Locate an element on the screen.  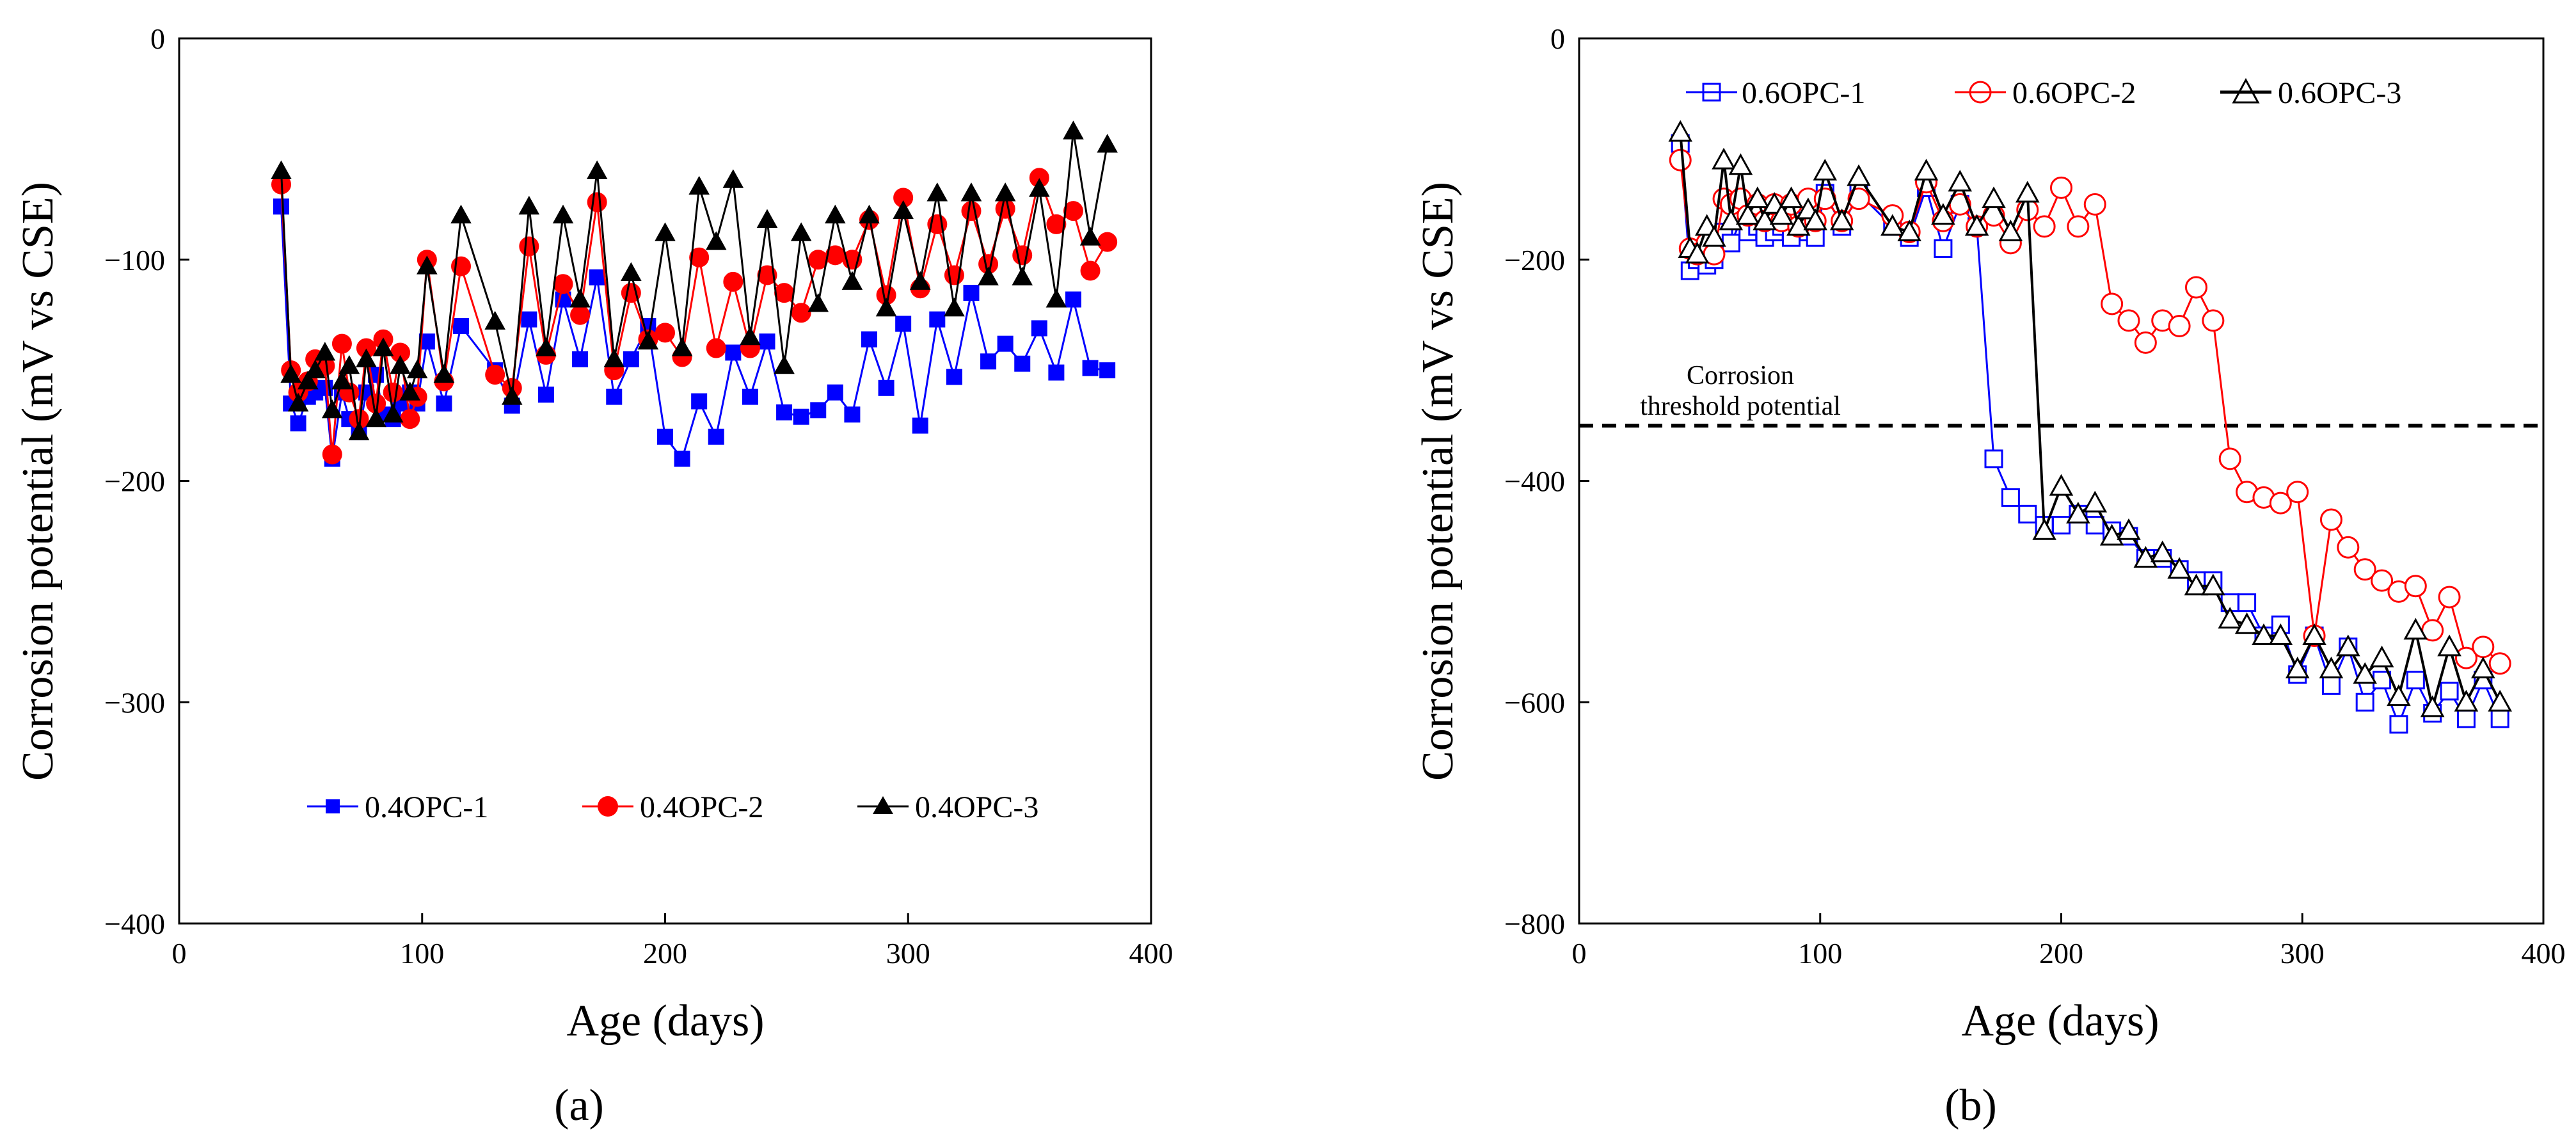
y-tick-label: −300 is located at coordinates (134, 703).